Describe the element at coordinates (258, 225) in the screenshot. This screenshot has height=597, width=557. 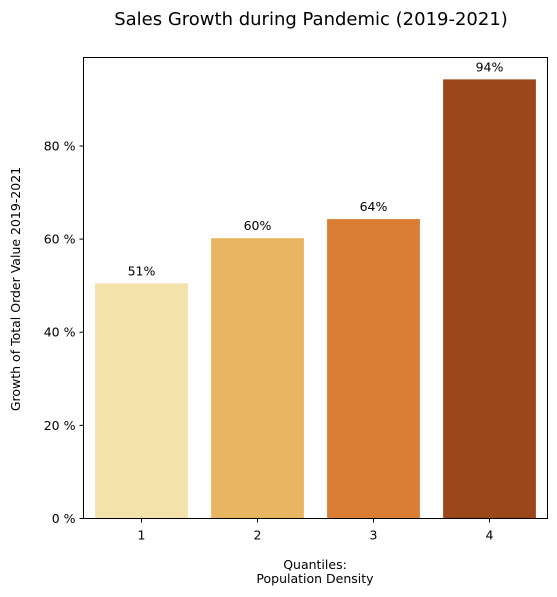
I see `data-label-2: 60%` at that location.